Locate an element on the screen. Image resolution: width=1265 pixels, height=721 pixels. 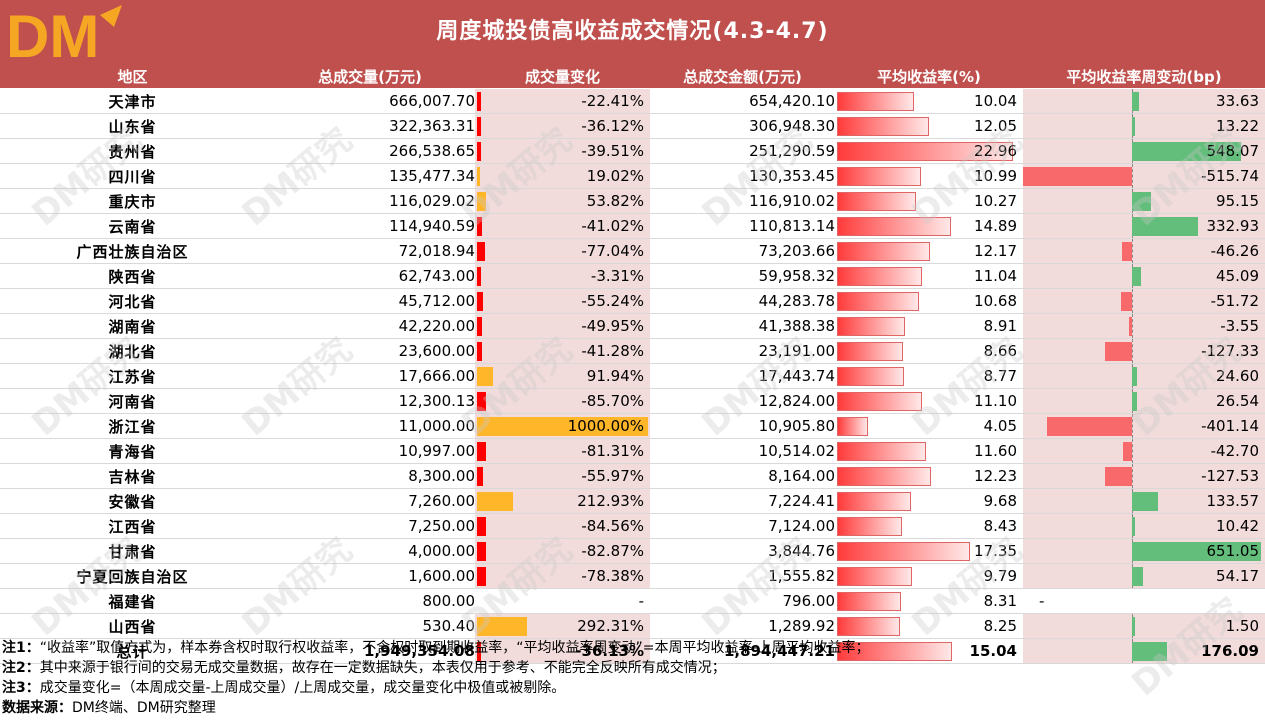
change-cell-inner: -81.31% is located at coordinates (562, 451).